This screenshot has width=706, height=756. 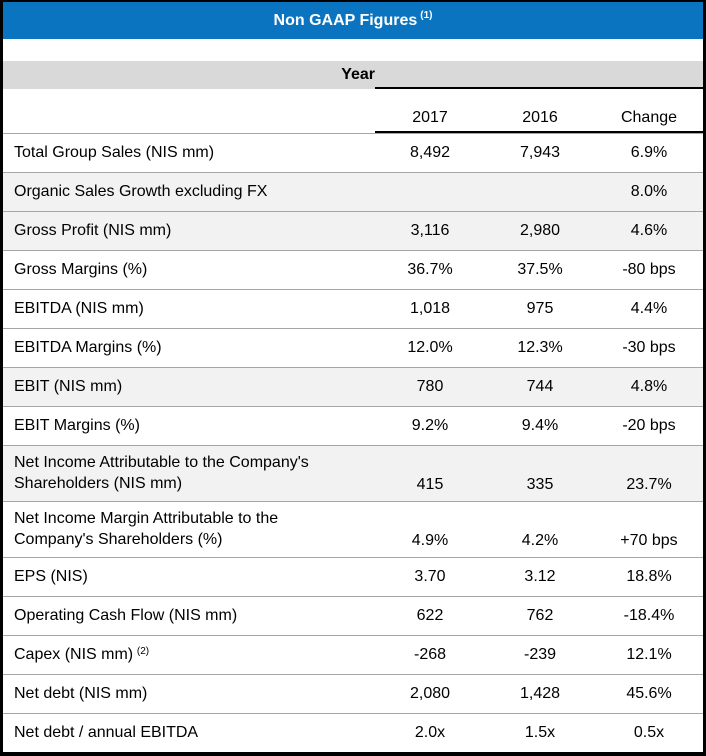 I want to click on value-2017: 780, so click(x=430, y=386).